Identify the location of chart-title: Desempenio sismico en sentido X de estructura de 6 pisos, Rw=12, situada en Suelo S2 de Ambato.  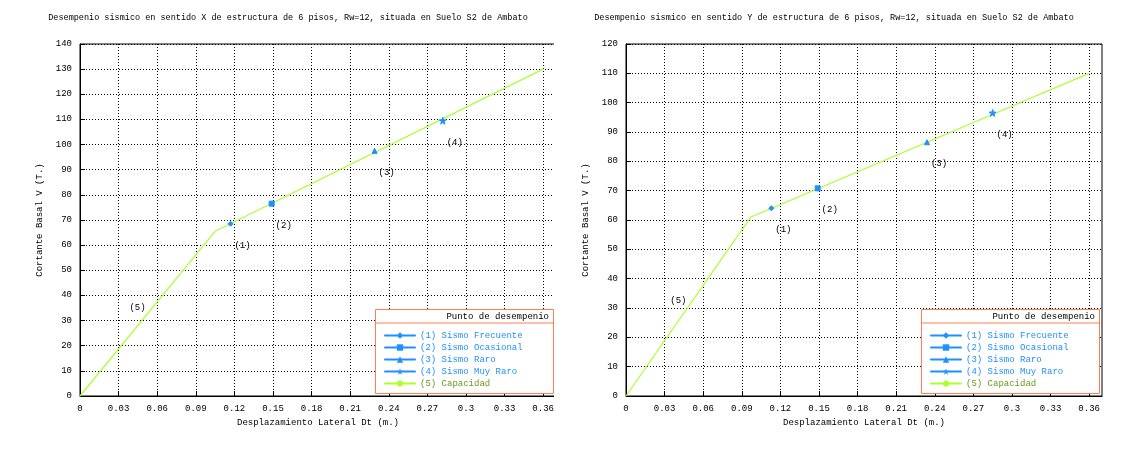
(288, 17).